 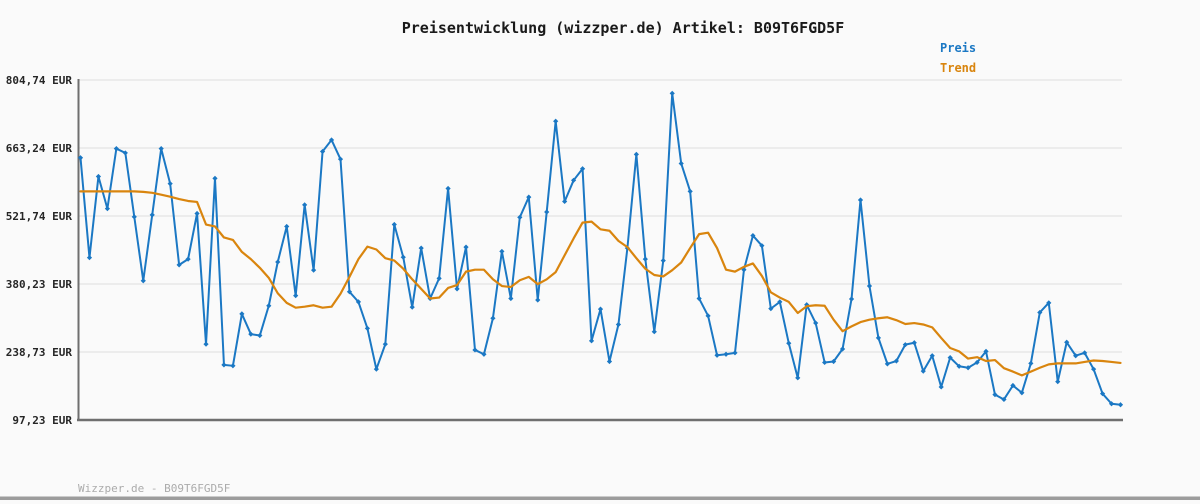 I want to click on y-tick-label: 804,74 EUR, so click(x=39, y=80).